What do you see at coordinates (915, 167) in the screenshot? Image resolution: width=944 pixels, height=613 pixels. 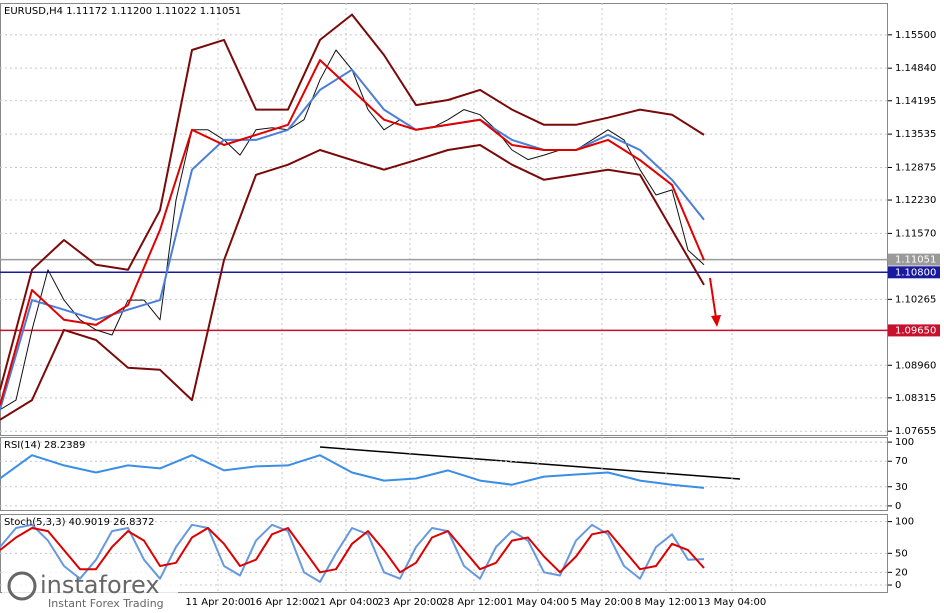 I see `y-tick-label: 1.12875` at bounding box center [915, 167].